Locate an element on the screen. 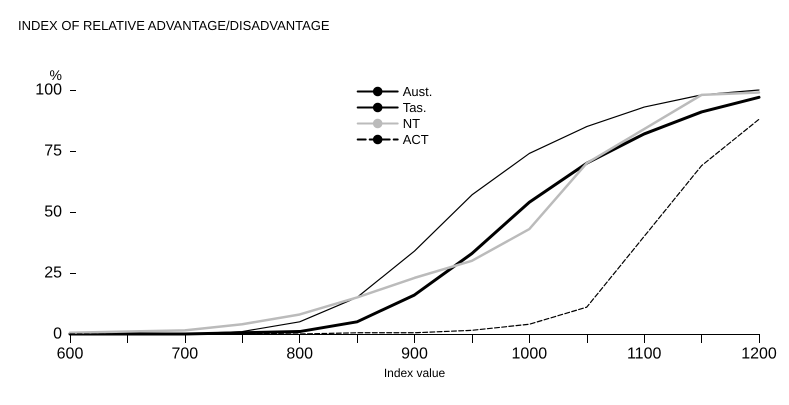 The image size is (789, 405). y-tick-label: 25 is located at coordinates (53, 273).